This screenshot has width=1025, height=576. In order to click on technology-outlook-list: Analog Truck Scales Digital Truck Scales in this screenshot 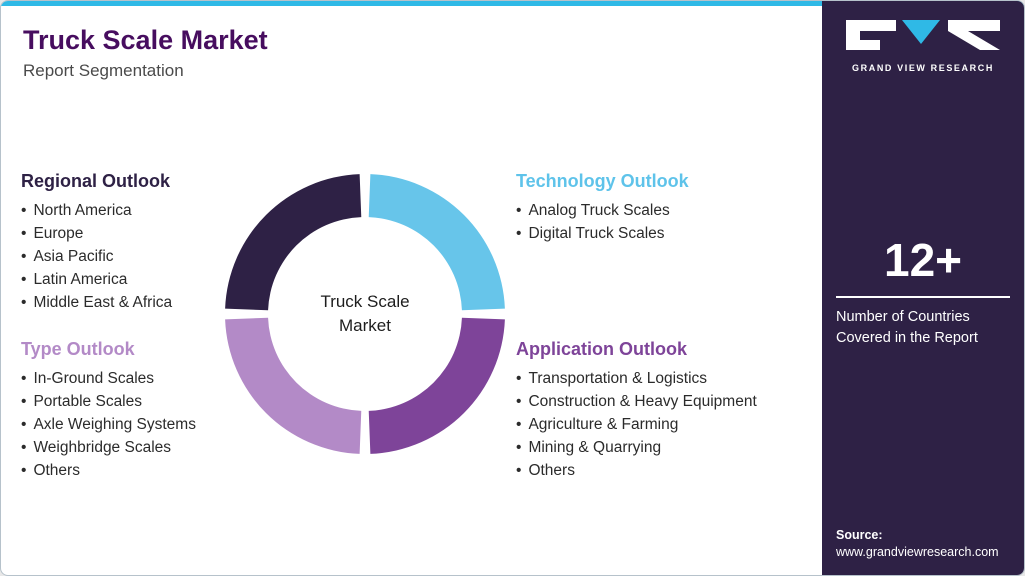, I will do `click(656, 222)`.